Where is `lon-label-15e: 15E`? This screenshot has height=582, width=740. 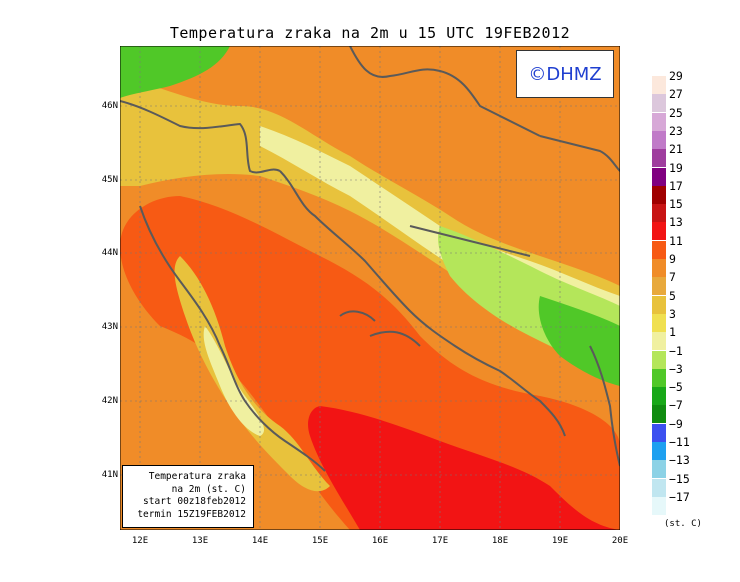
lon-label-15e: 15E is located at coordinates (320, 541).